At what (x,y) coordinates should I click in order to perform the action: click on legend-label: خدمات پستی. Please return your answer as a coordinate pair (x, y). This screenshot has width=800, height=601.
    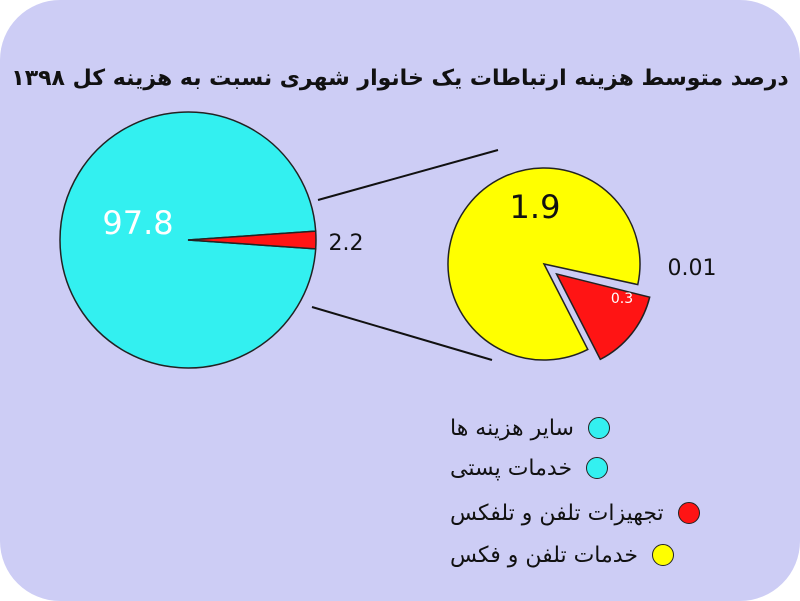
    Looking at the image, I should click on (511, 468).